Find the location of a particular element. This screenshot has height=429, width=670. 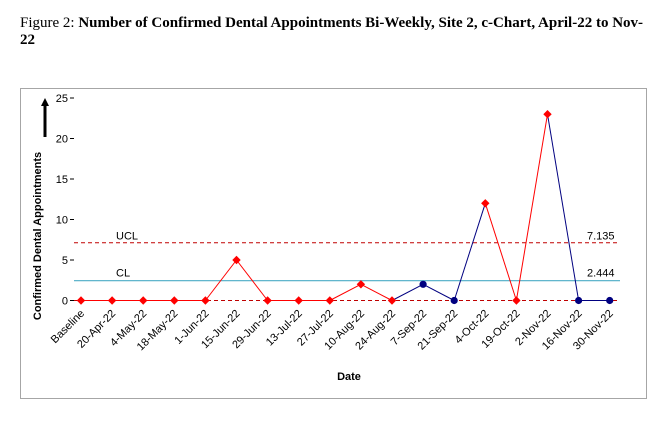

y-tick-label: 10 is located at coordinates (62, 221).